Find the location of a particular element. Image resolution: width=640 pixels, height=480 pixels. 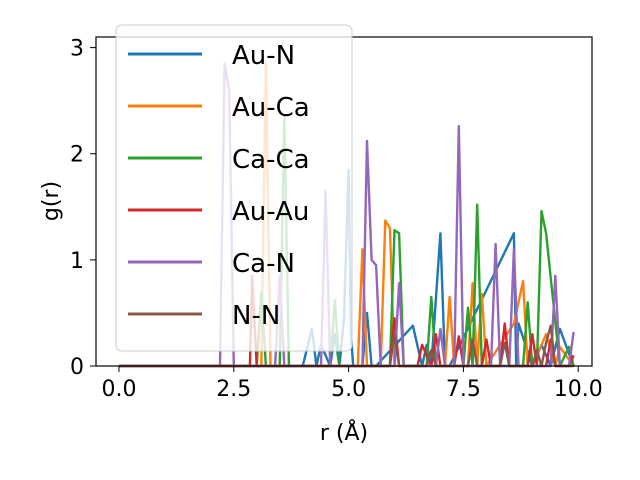

legend-label-au-au: Au-Au is located at coordinates (270, 212).